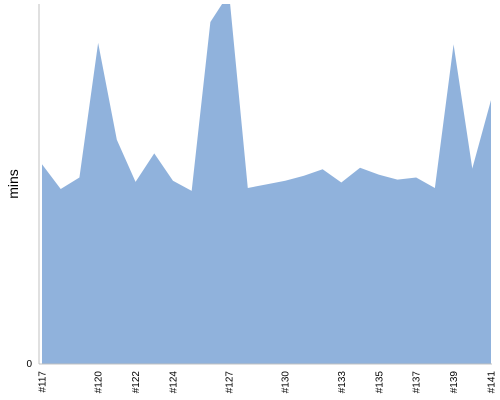 The height and width of the screenshot is (400, 500). I want to click on x-tick-label: #135, so click(379, 382).